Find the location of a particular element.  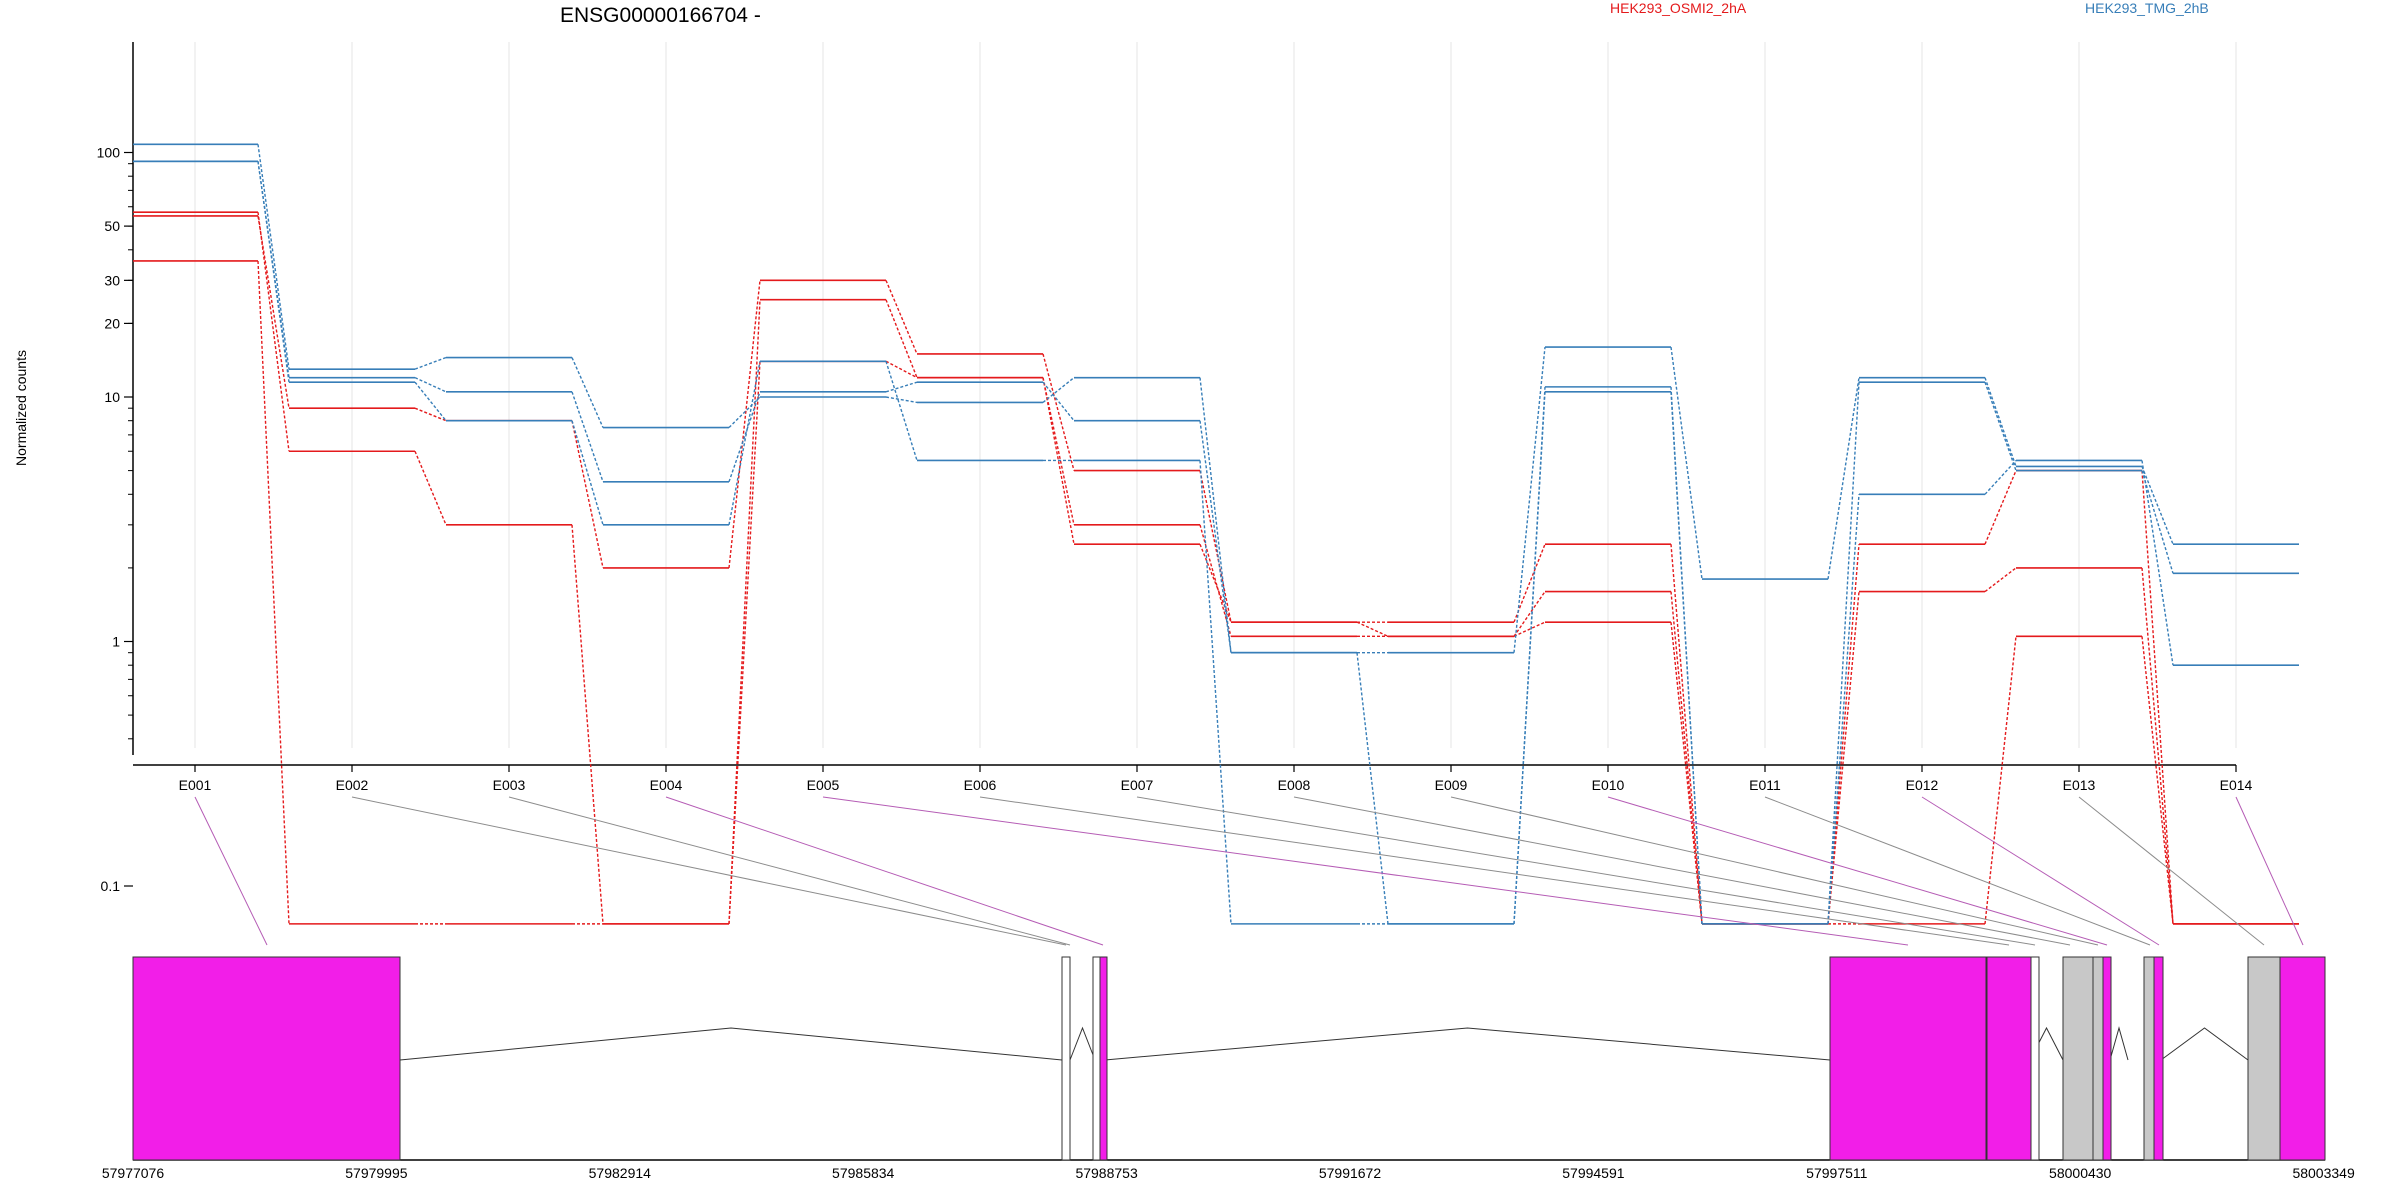

coordinate-label: 57979995 is located at coordinates (376, 1173).